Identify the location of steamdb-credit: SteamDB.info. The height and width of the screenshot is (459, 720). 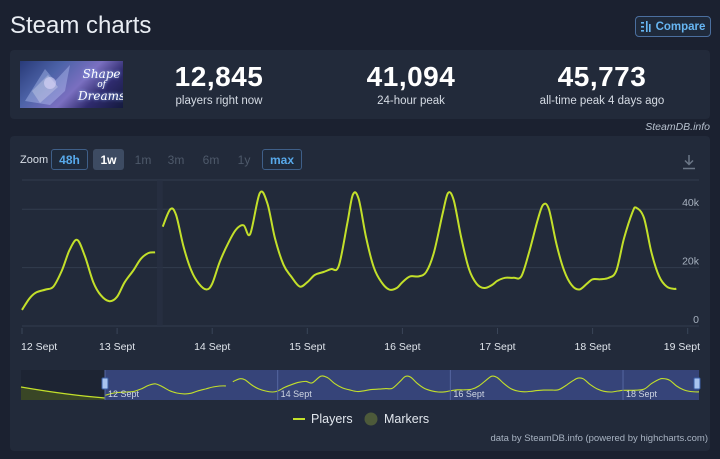
(677, 127).